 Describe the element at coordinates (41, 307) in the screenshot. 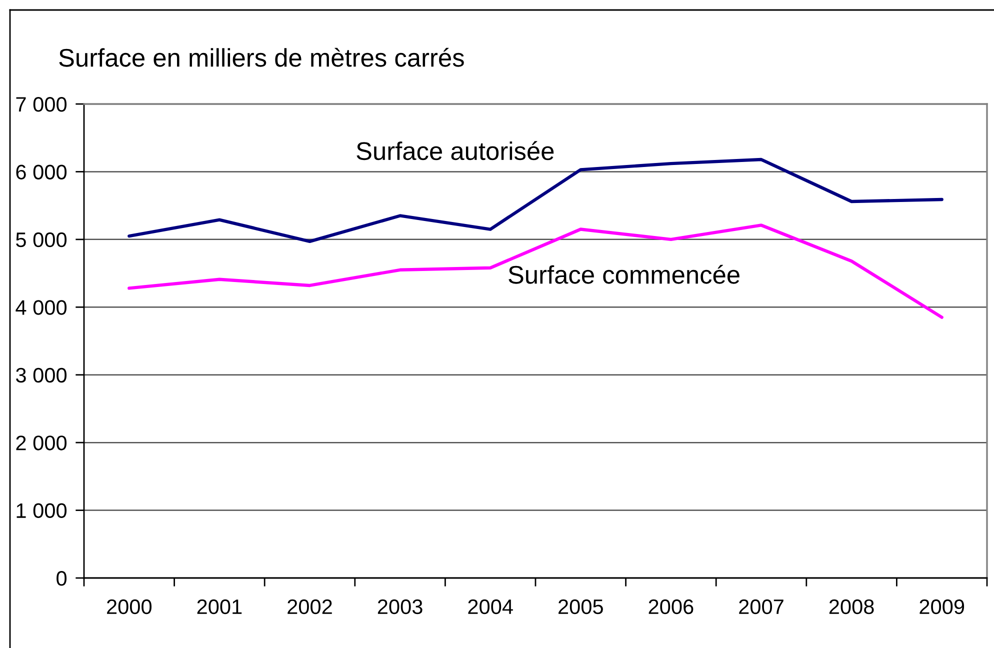

I see `y-tick-label: 4 000` at that location.